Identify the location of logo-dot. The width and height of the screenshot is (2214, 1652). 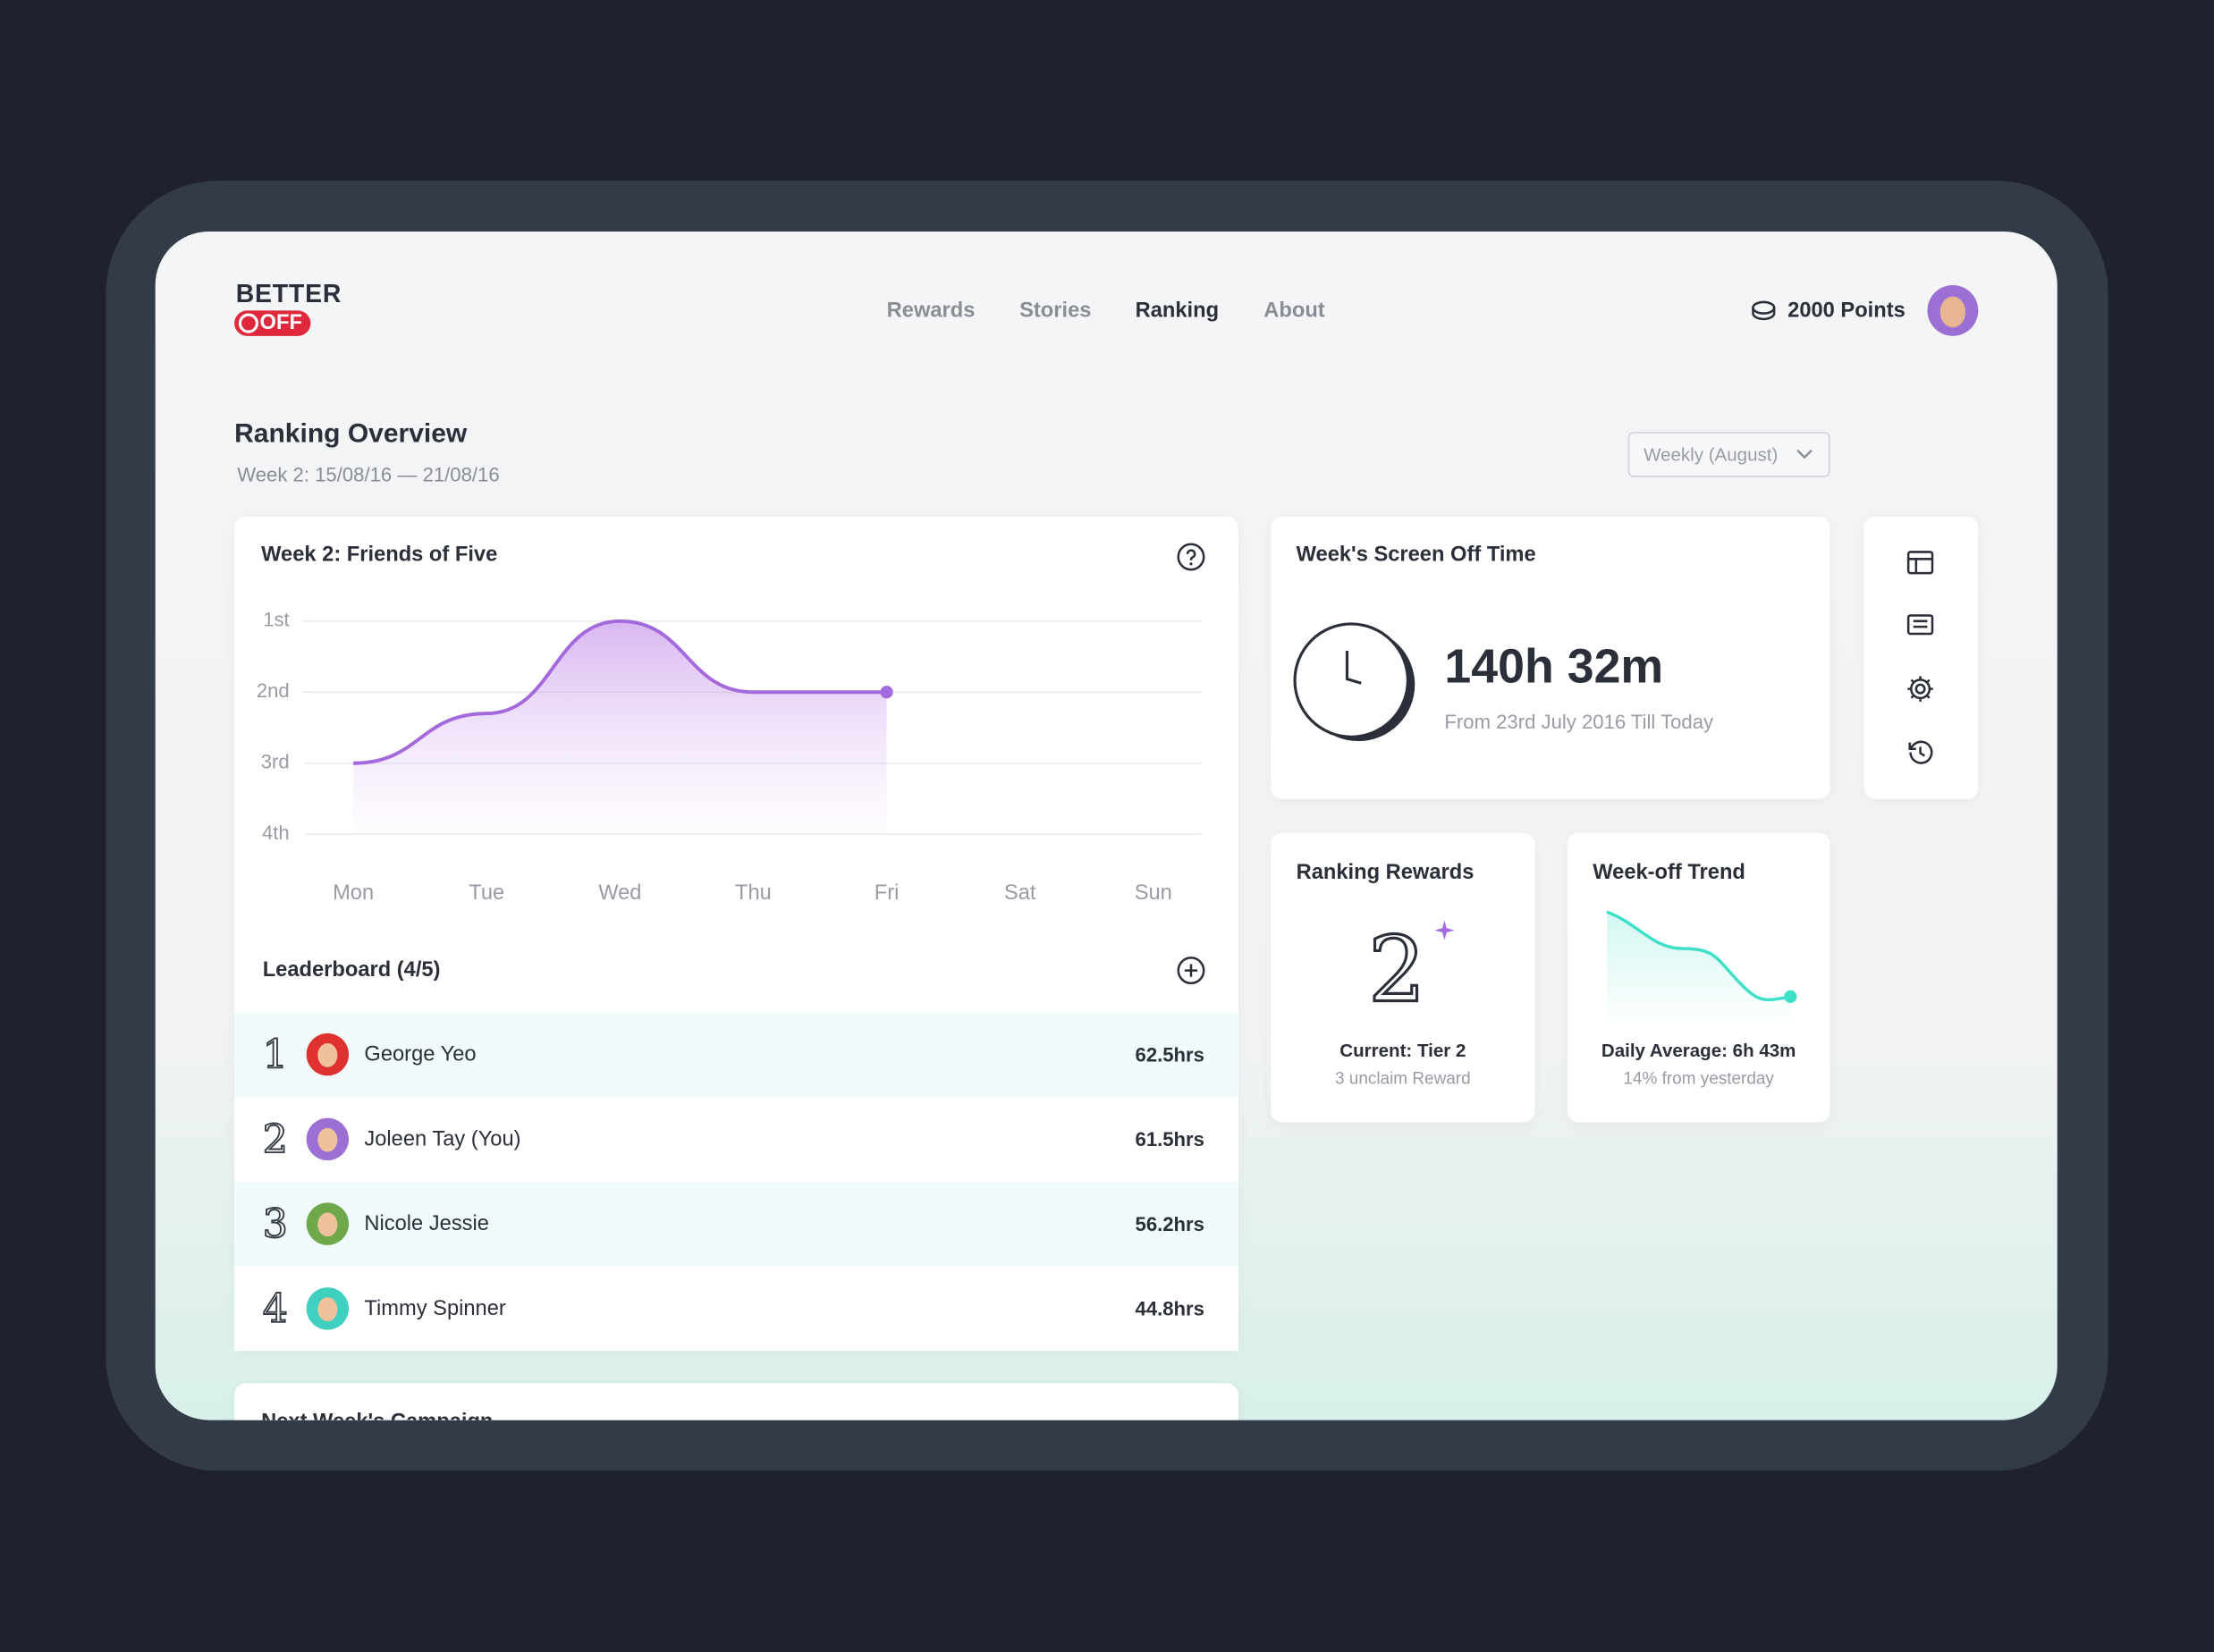
(248, 323).